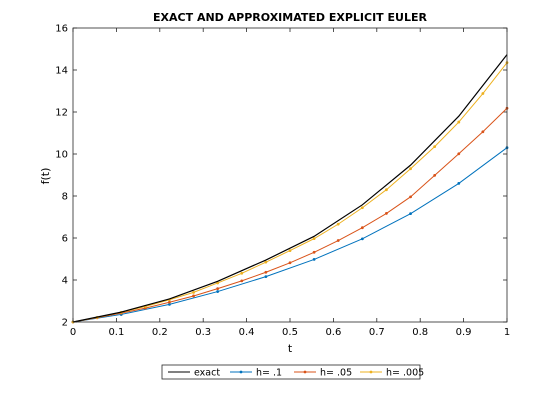  Describe the element at coordinates (290, 332) in the screenshot. I see `x-tick-label: 0.5` at that location.